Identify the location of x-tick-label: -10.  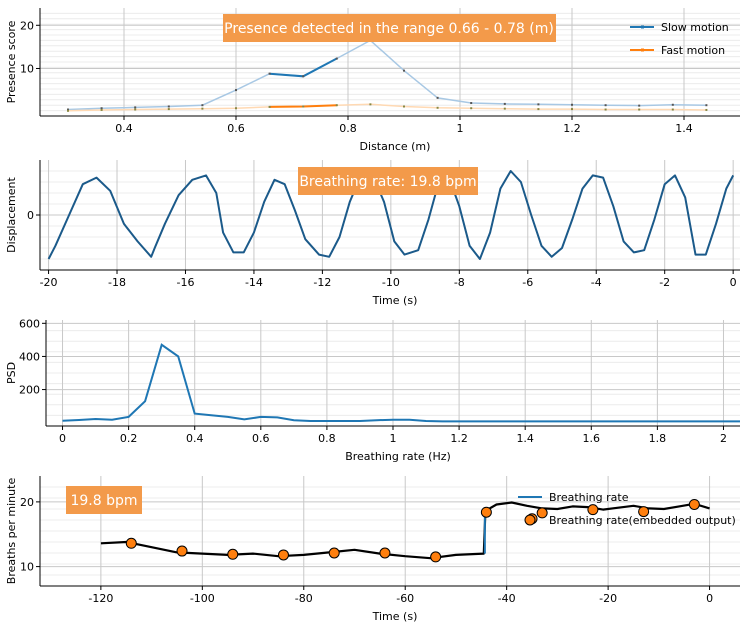
(391, 282).